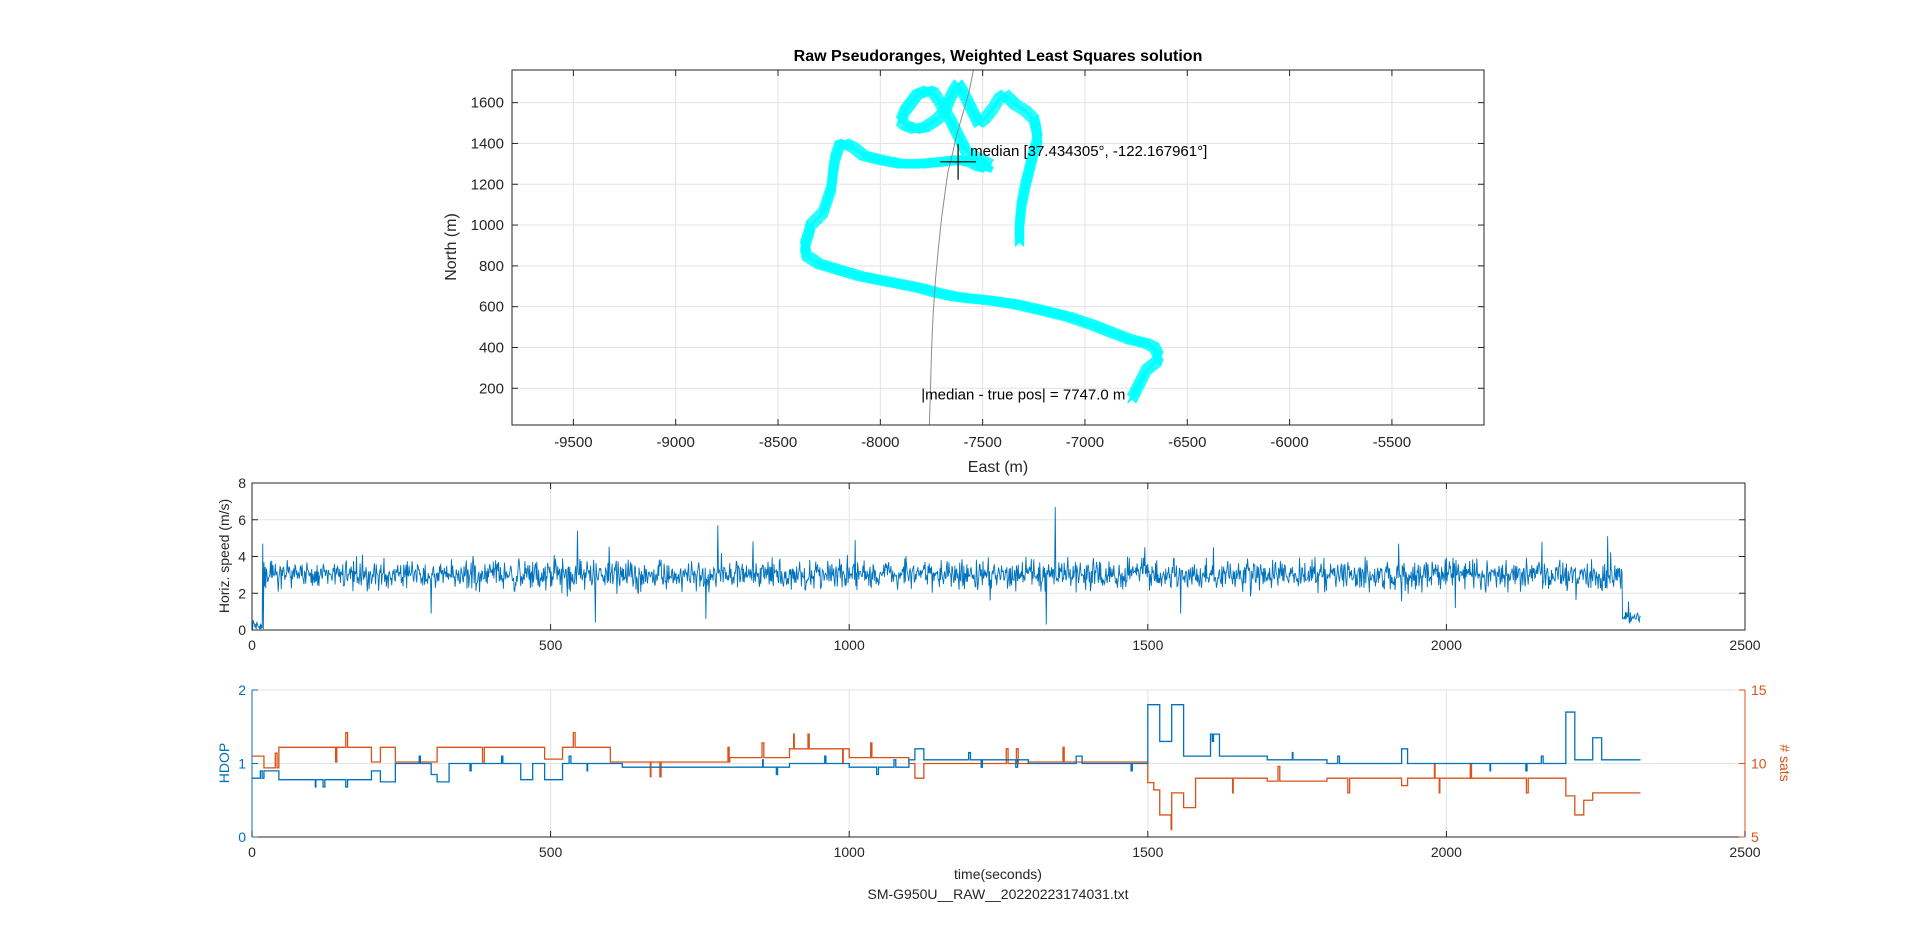 Image resolution: width=1920 pixels, height=936 pixels. What do you see at coordinates (252, 645) in the screenshot?
I see `speed-xtick-label: 0` at bounding box center [252, 645].